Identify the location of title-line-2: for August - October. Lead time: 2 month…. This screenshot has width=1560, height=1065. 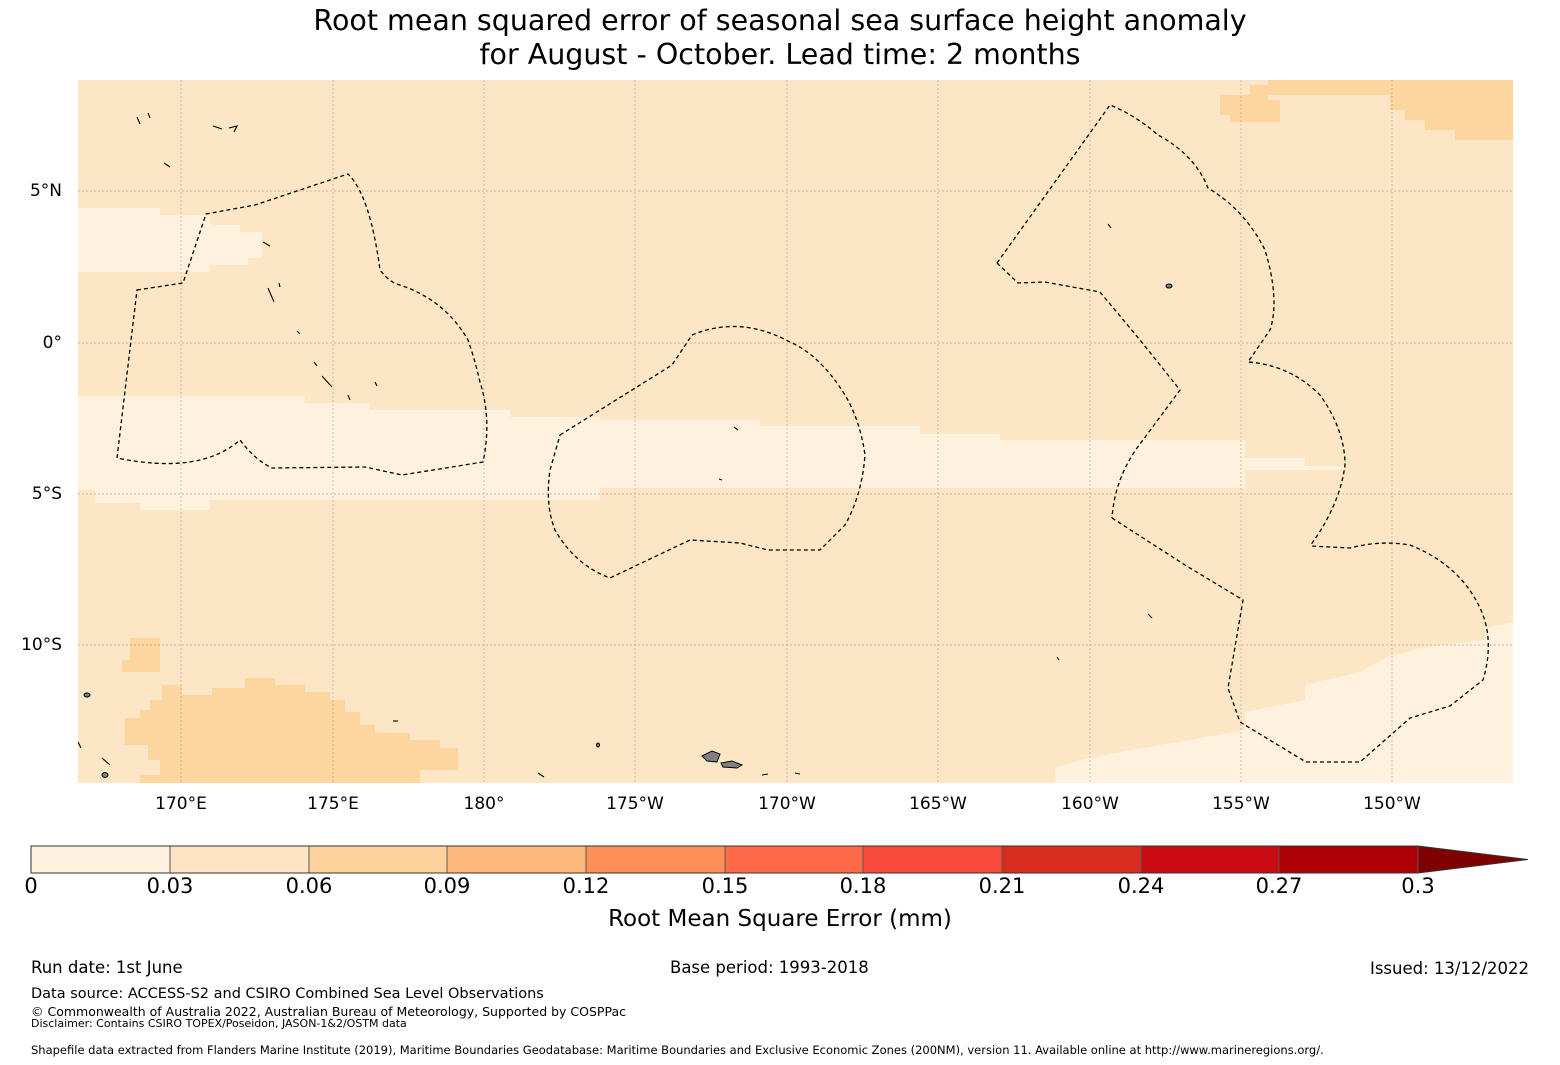
(780, 54).